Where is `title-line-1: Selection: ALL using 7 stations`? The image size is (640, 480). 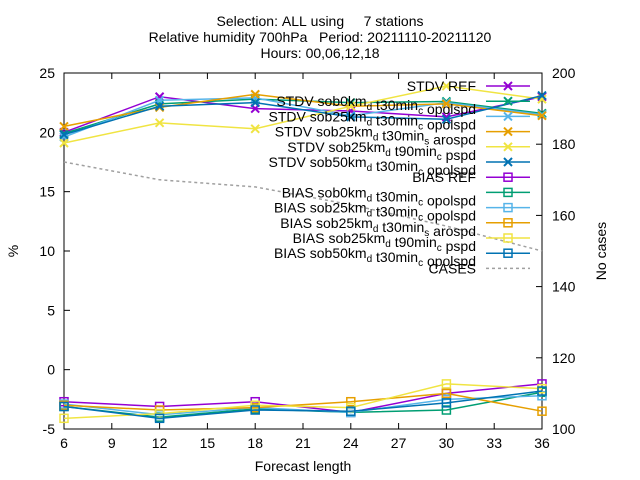 title-line-1: Selection: ALL using 7 stations is located at coordinates (319, 21).